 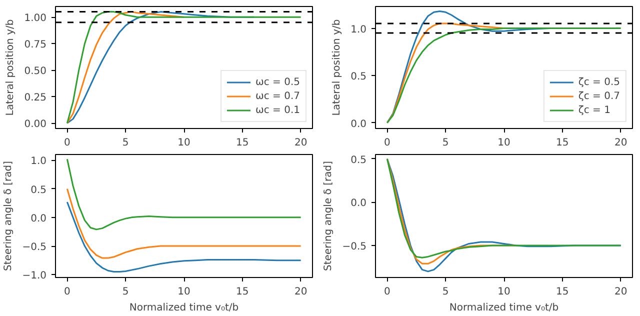 I want to click on y-tick-label: 0.50, so click(x=35, y=72).